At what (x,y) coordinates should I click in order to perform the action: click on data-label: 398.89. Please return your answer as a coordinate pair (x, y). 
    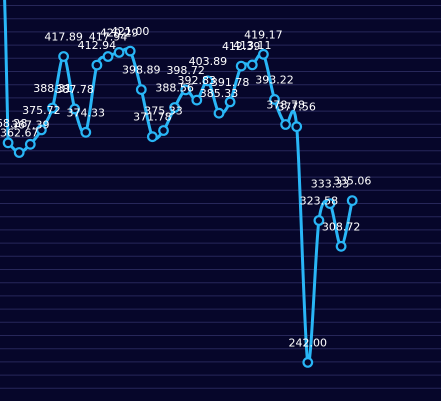
    Looking at the image, I should click on (141, 70).